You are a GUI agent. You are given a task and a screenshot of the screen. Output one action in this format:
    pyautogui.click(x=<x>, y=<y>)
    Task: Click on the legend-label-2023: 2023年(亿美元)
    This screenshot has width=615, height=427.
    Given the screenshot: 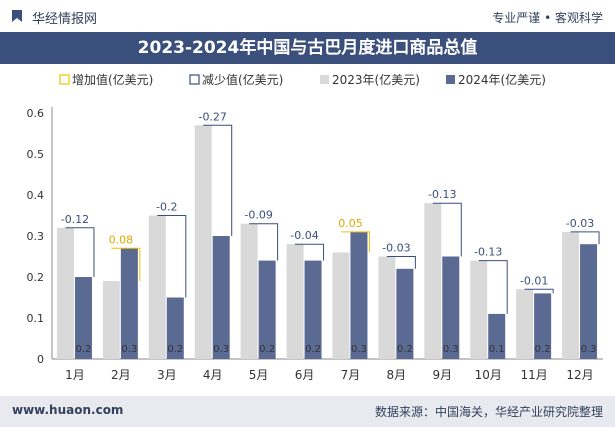 What is the action you would take?
    pyautogui.click(x=376, y=79)
    